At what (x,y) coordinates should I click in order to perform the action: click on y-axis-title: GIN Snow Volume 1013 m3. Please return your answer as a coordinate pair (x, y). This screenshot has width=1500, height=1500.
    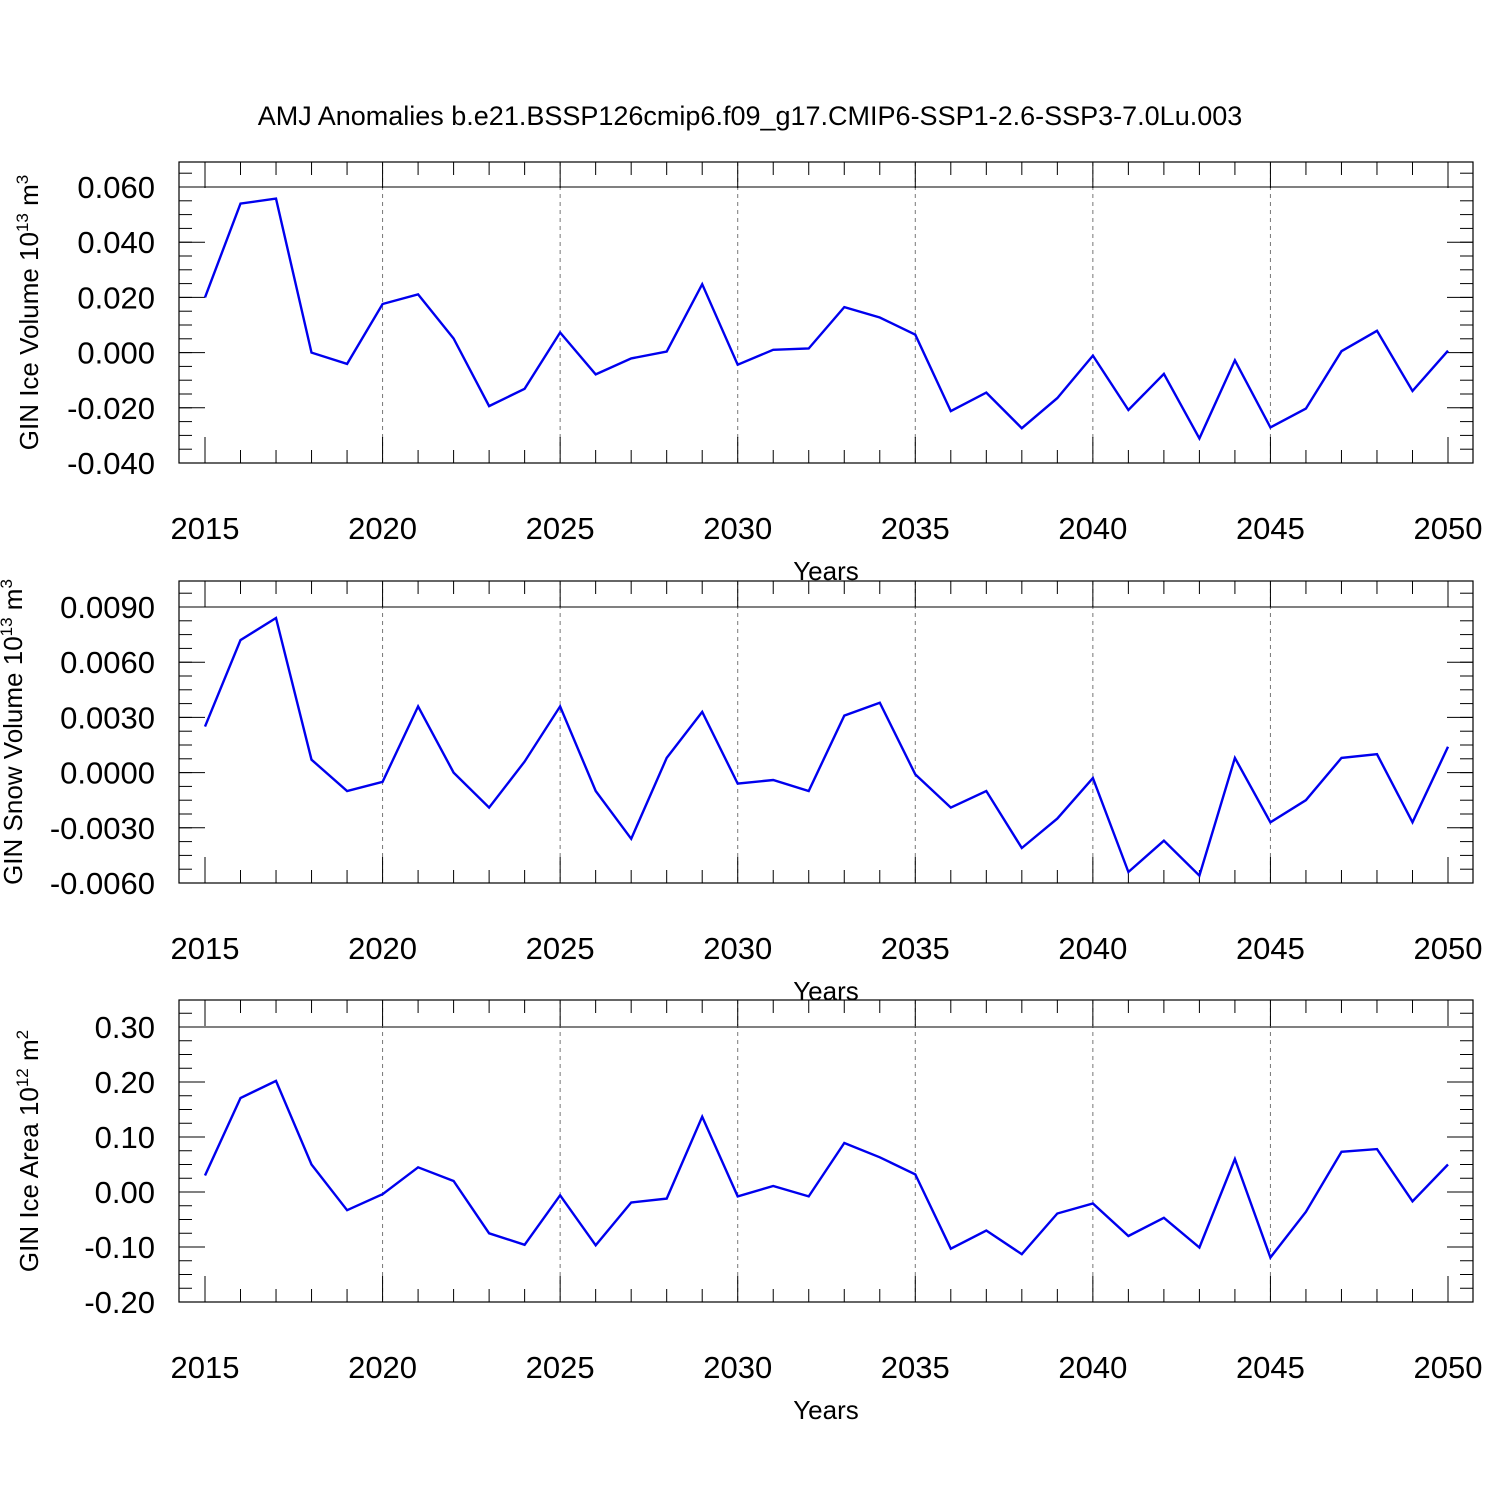
    Looking at the image, I should click on (14, 732).